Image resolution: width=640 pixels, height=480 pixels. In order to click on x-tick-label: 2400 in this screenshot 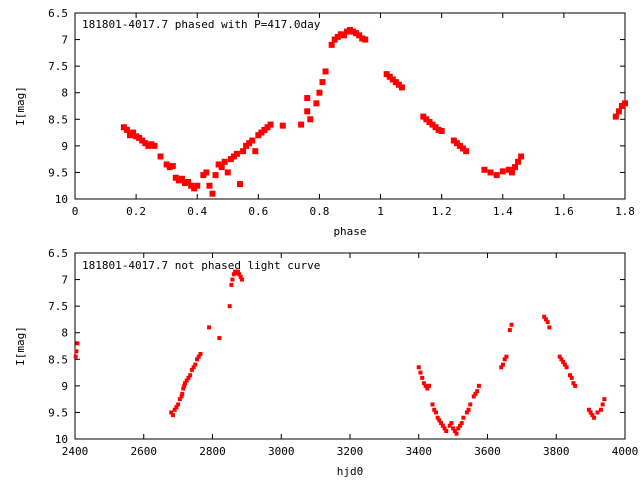, I will do `click(75, 451)`.